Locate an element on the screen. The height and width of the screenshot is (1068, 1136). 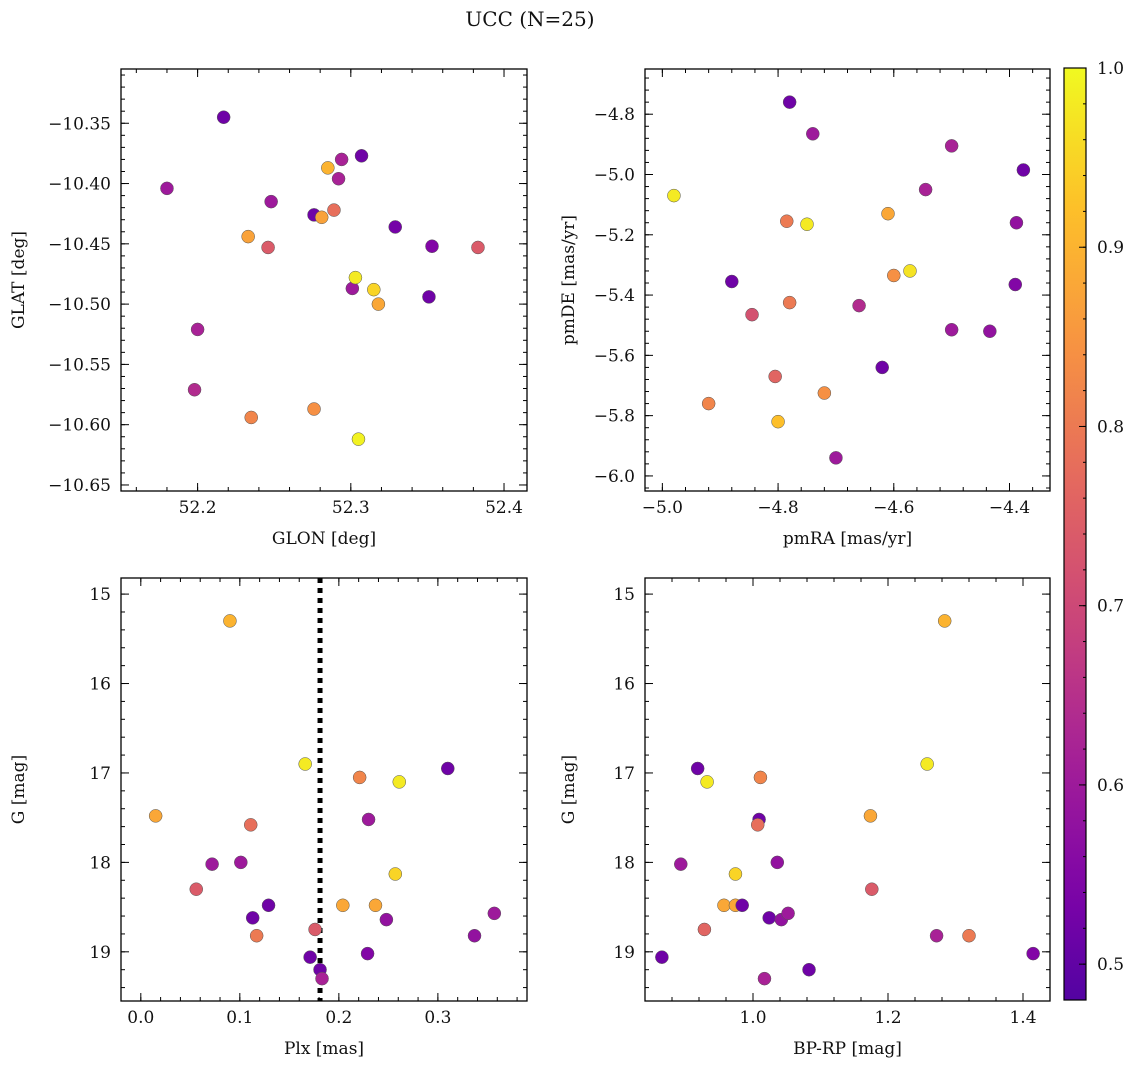
colorbar-tick-label: 1.0 is located at coordinates (1110, 69).